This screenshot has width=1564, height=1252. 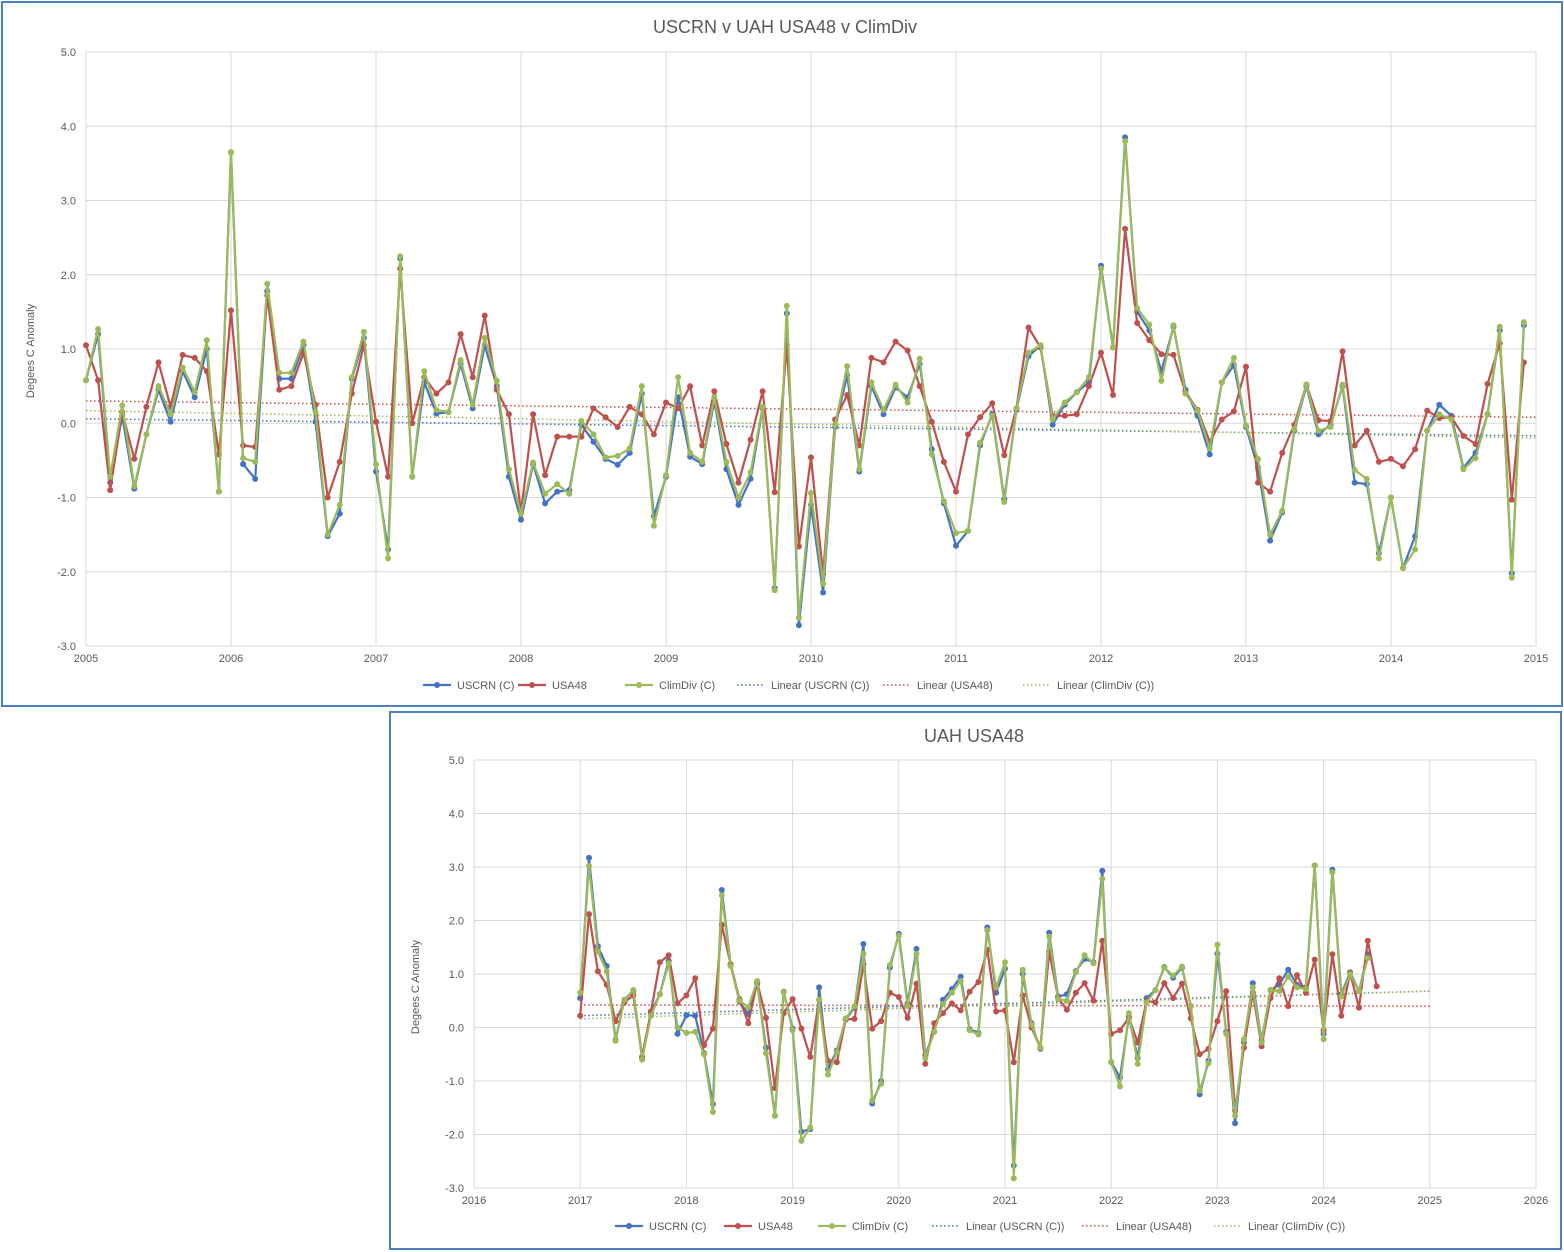 I want to click on chart-2-y-tick-label: -1.0, so click(x=454, y=1082).